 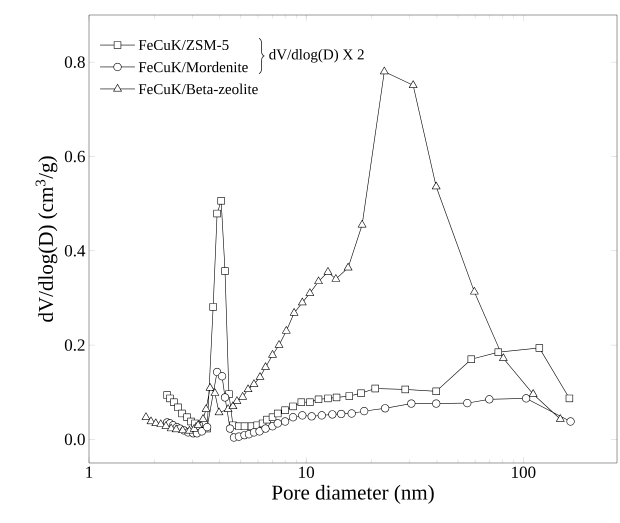 I want to click on y-tick-label: 0.8, so click(x=74, y=62).